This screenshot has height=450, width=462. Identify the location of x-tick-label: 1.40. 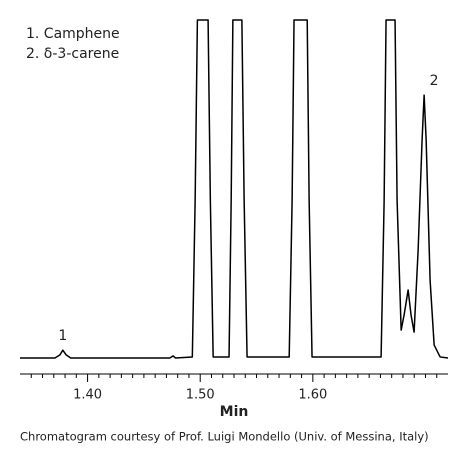
(87, 395).